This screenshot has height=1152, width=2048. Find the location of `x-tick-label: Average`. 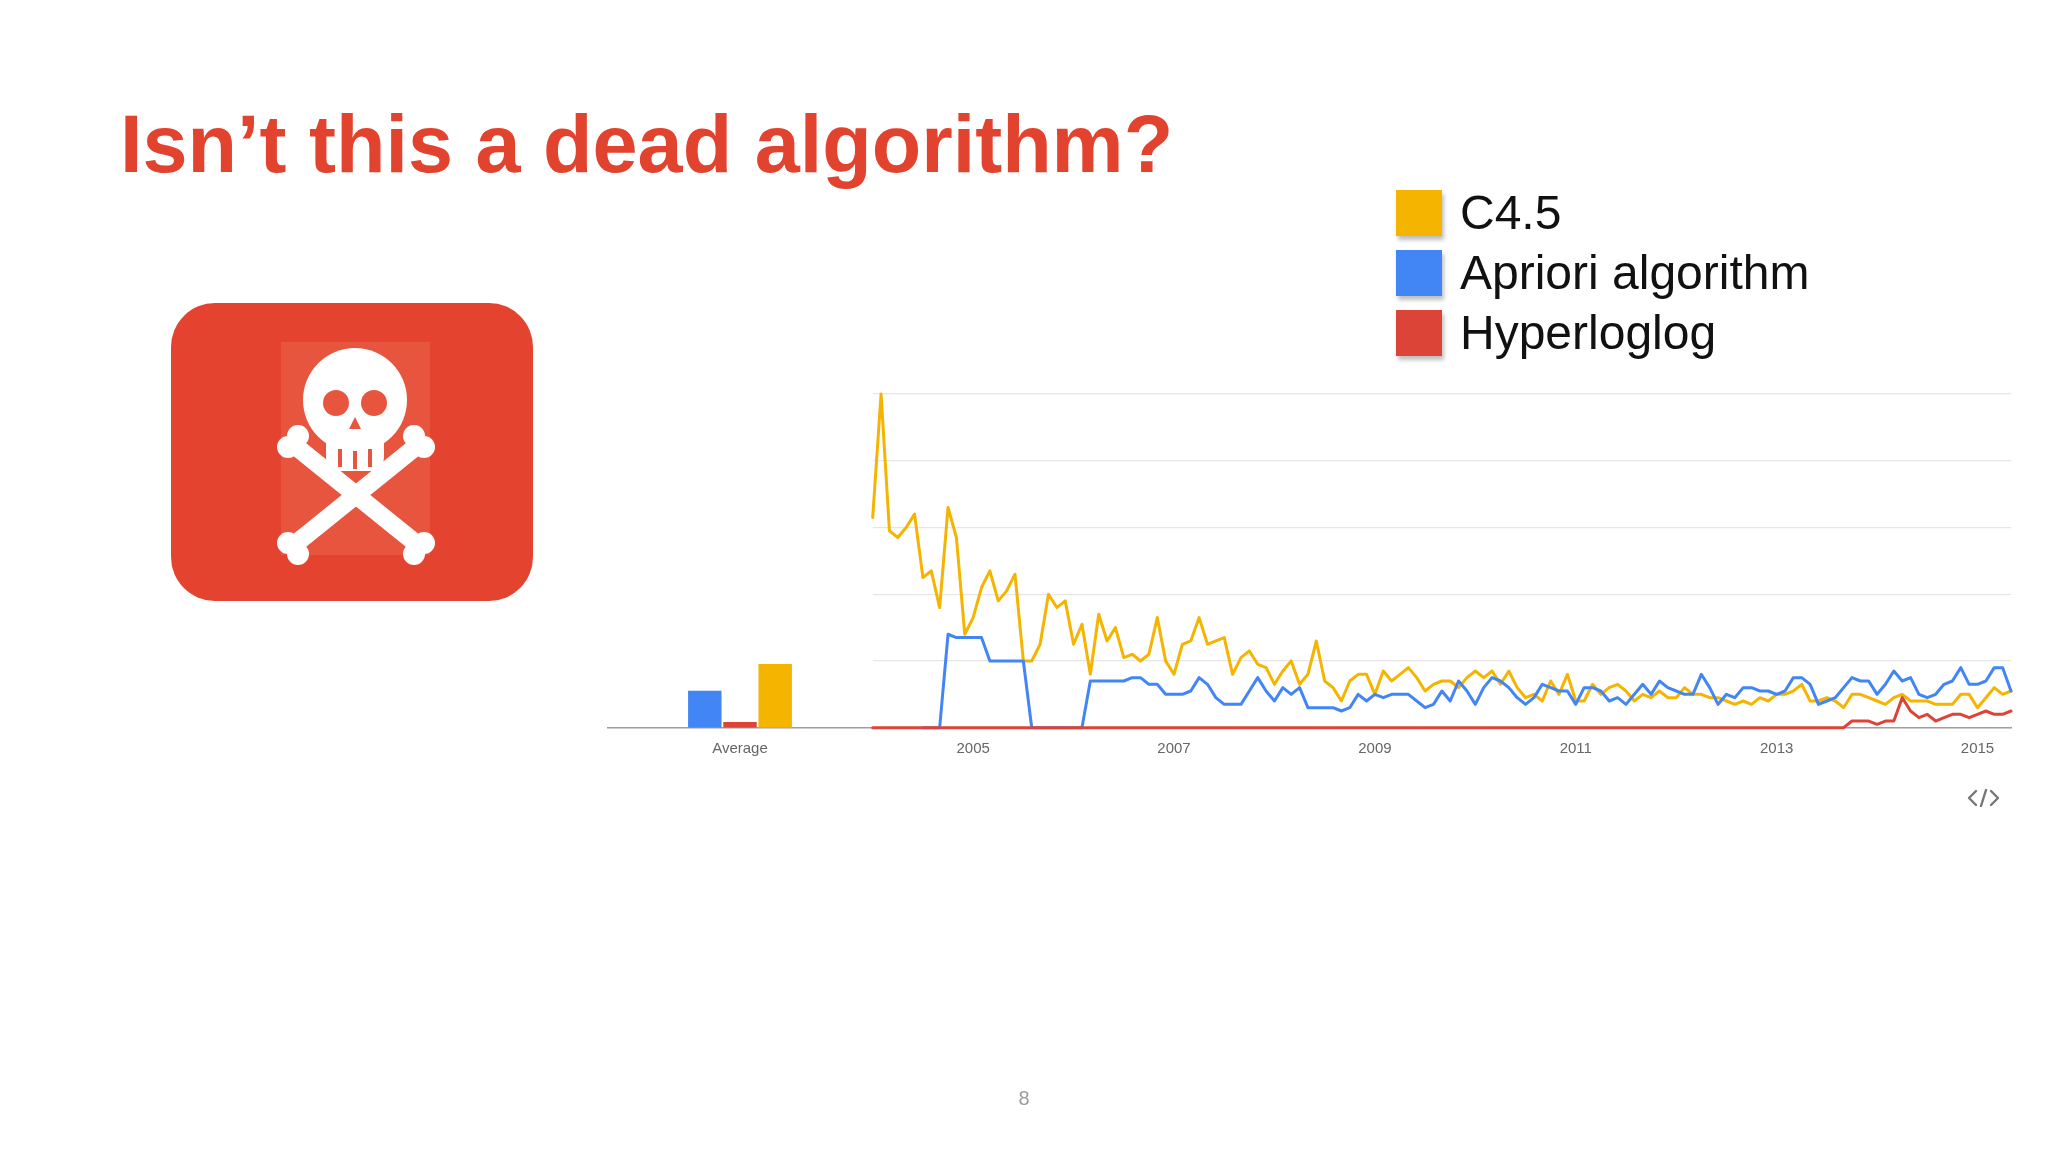

x-tick-label: Average is located at coordinates (740, 747).